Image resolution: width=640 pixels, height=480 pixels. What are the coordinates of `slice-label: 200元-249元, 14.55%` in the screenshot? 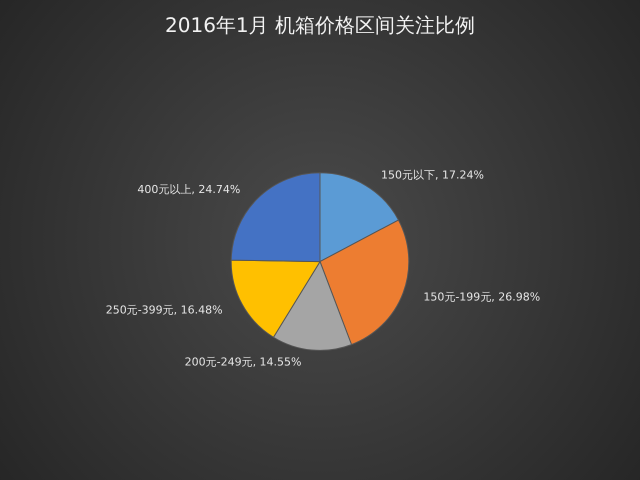 It's located at (243, 361).